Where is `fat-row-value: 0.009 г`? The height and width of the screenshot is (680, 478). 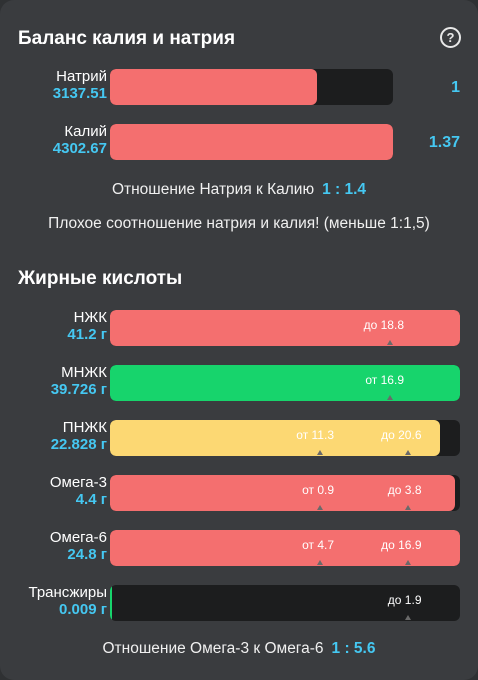
fat-row-value: 0.009 г is located at coordinates (83, 609).